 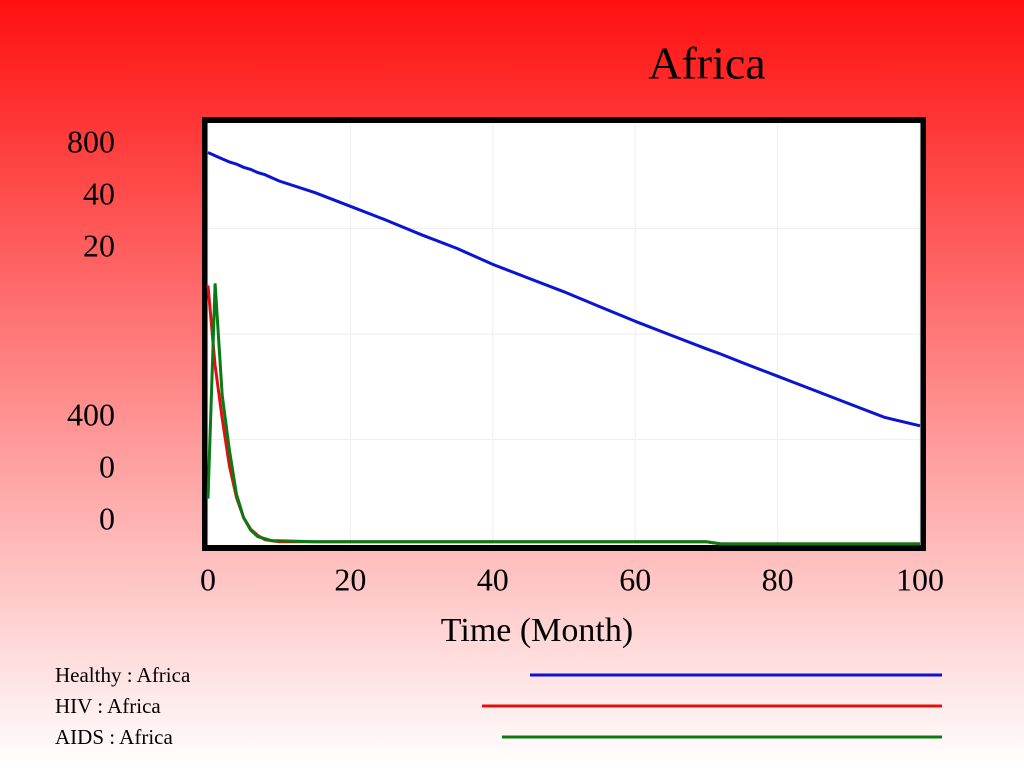 I want to click on x-tick-label: 40, so click(x=493, y=579).